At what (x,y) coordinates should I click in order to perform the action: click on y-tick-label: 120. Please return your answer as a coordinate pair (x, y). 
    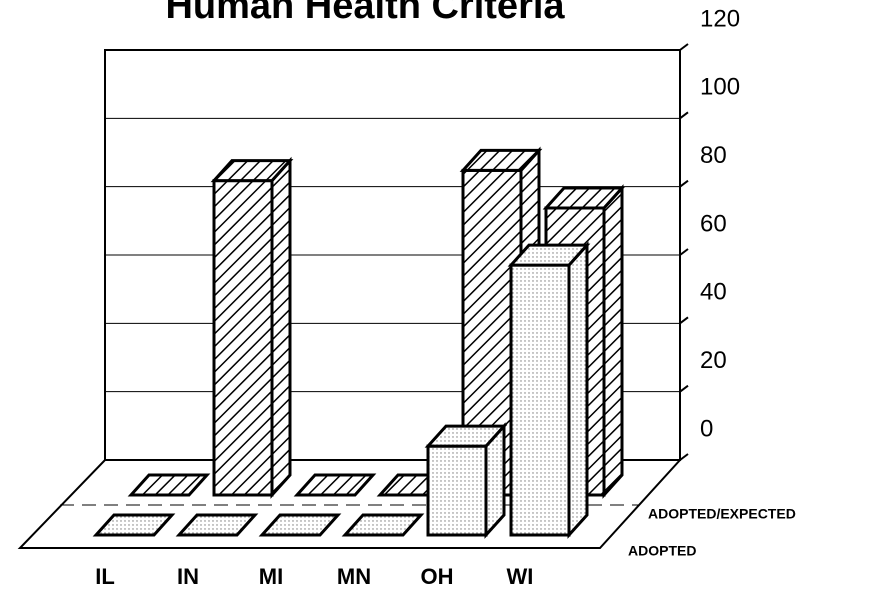
    Looking at the image, I should click on (720, 18).